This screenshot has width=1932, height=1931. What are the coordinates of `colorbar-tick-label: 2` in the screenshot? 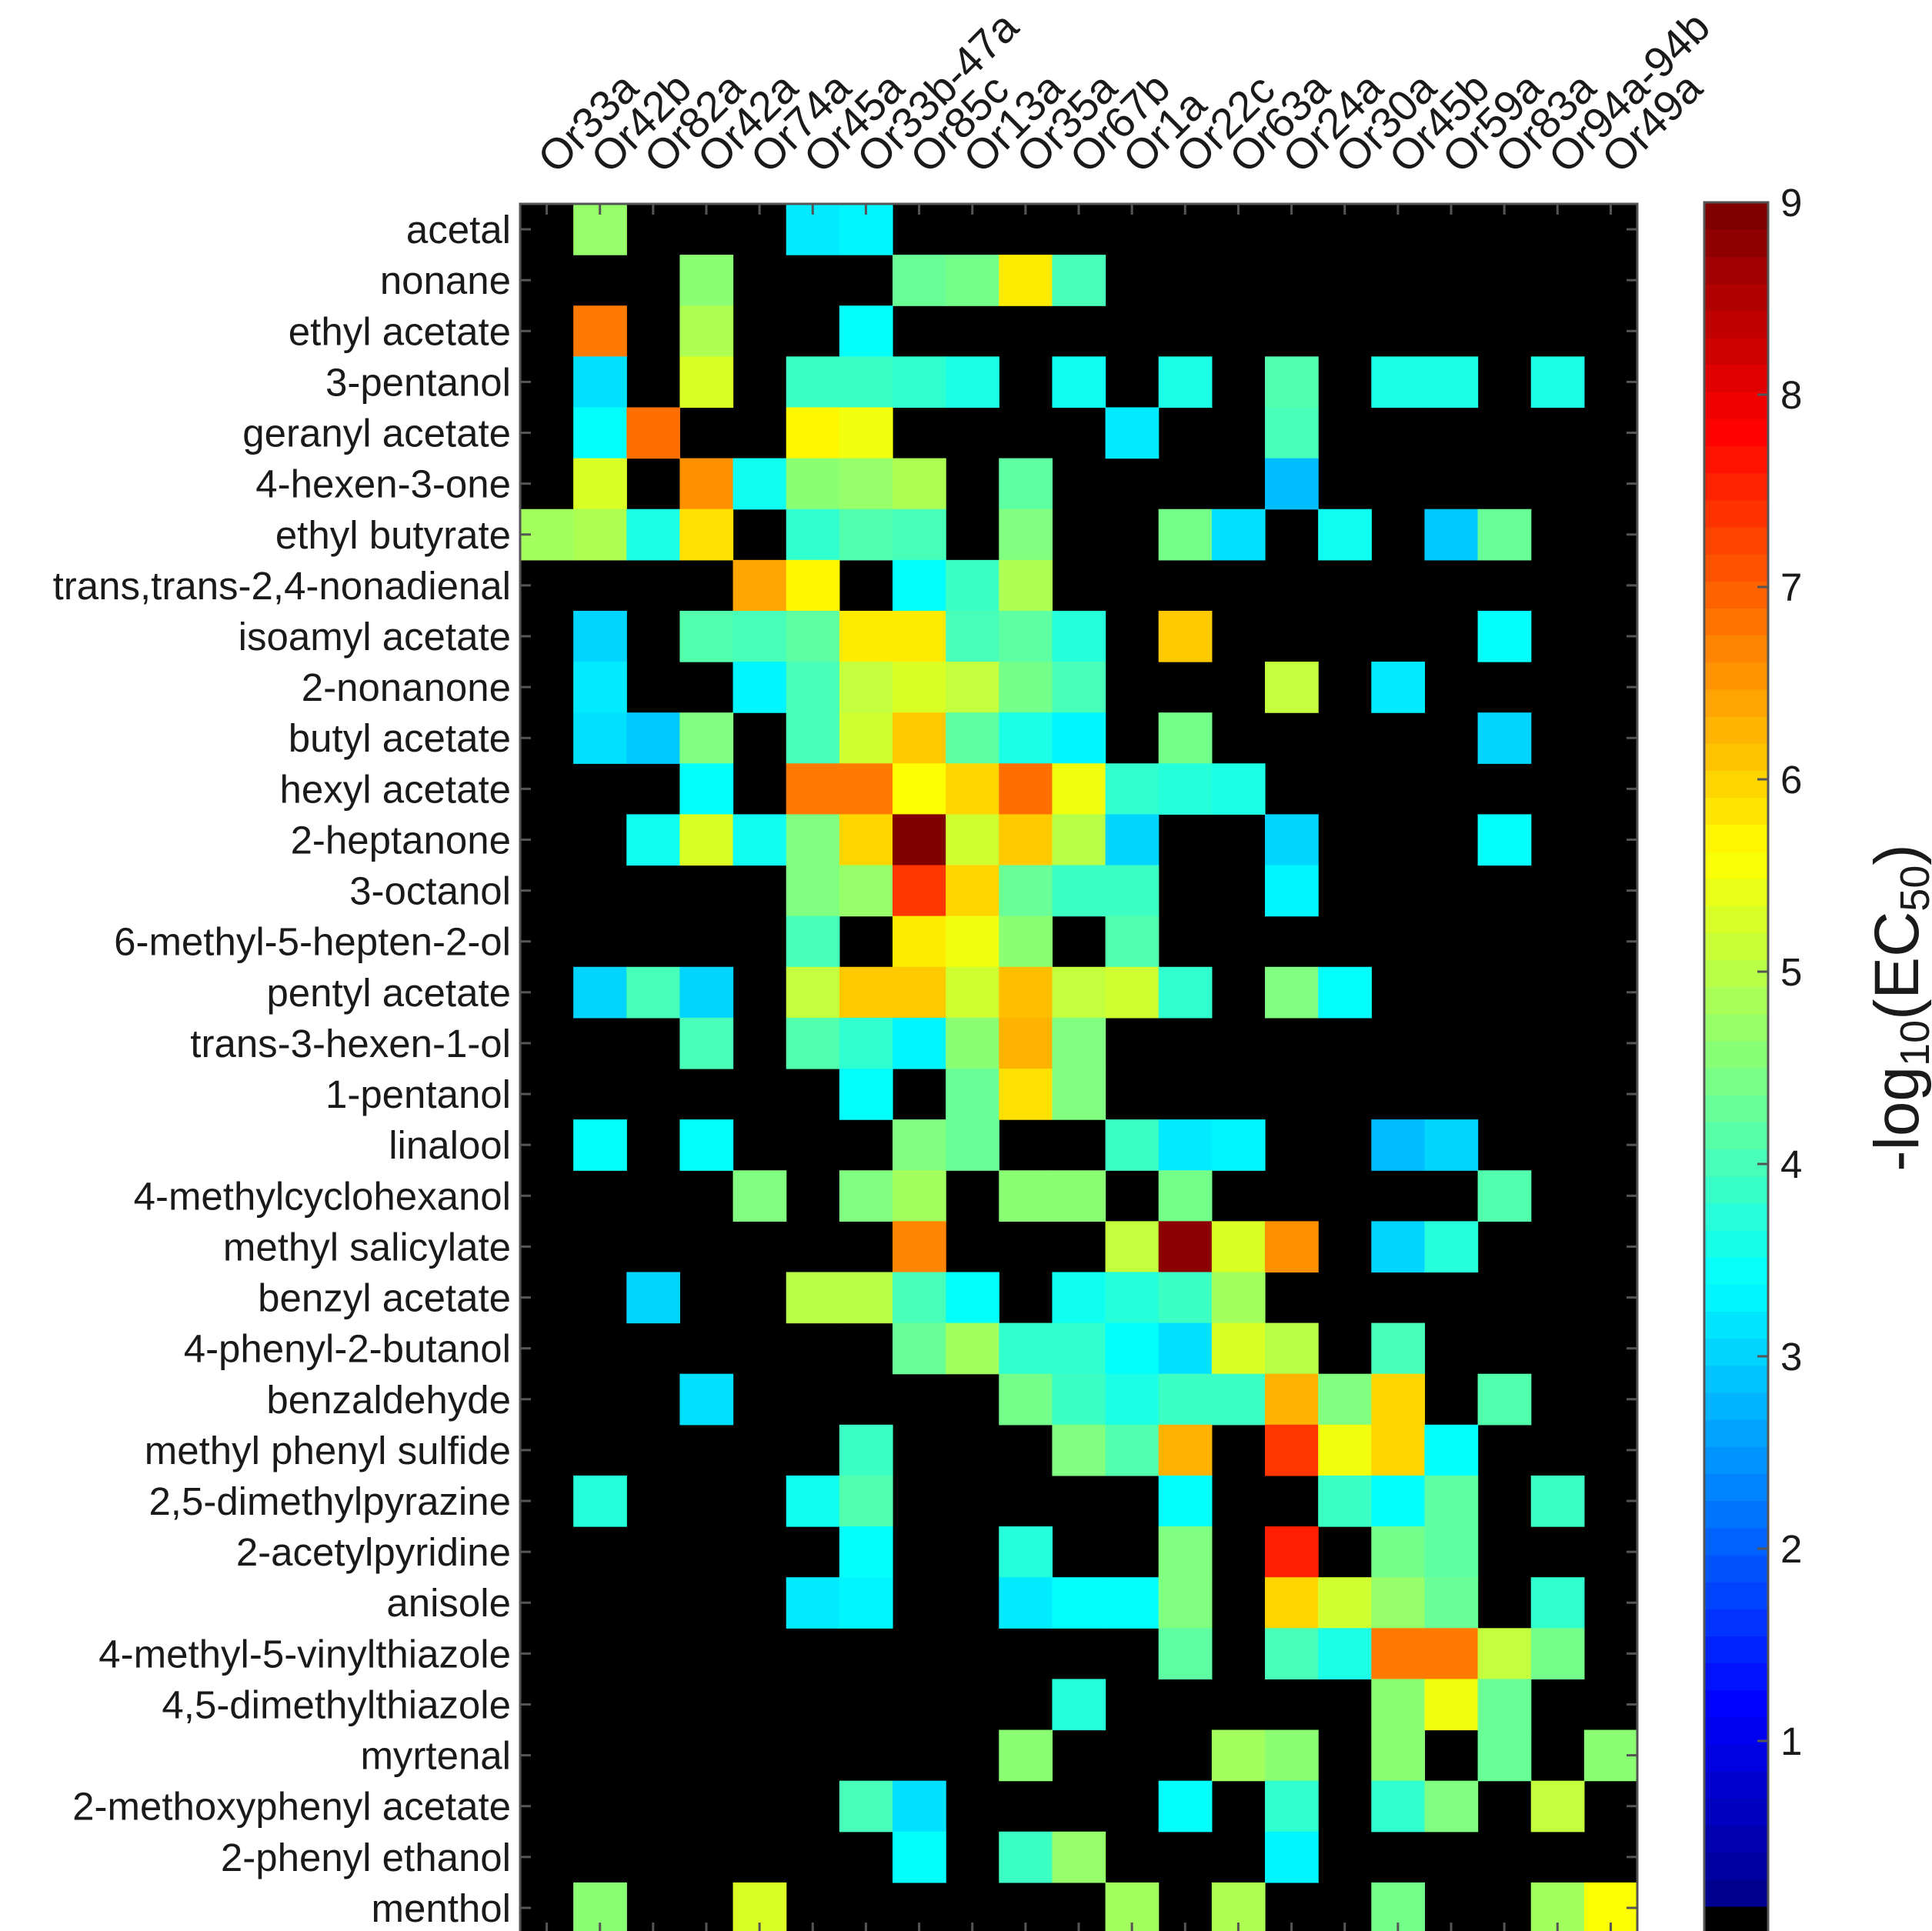 It's located at (1791, 1549).